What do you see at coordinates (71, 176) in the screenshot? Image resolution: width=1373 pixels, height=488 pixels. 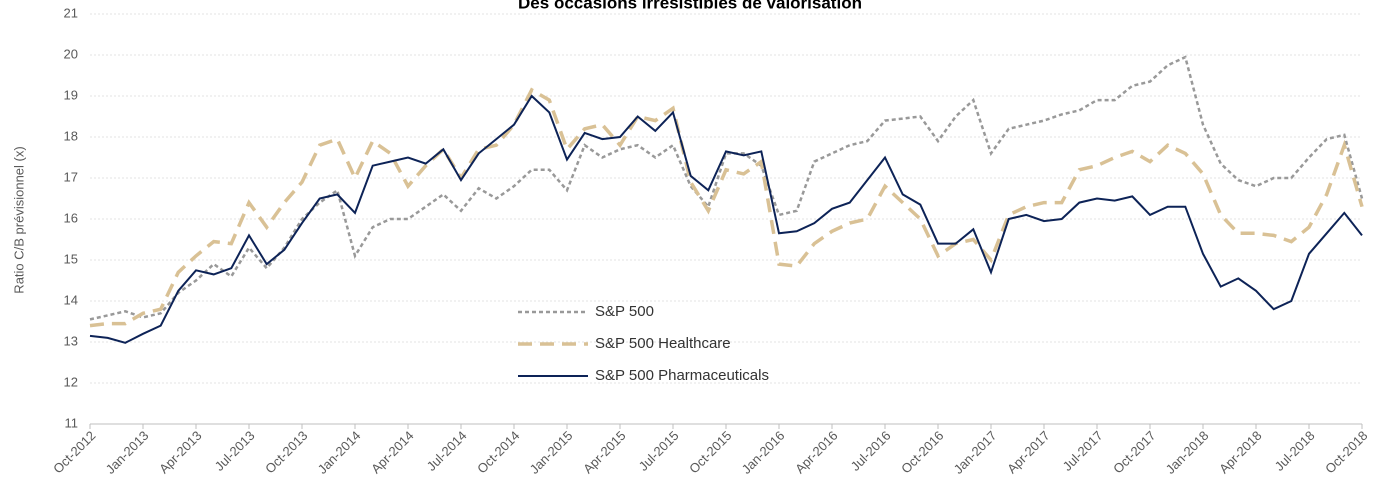 I see `y-tick-label: 17` at bounding box center [71, 176].